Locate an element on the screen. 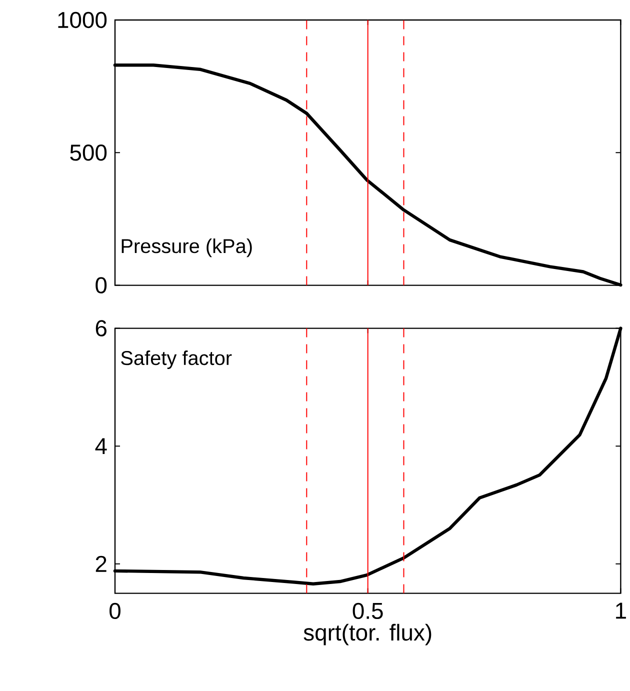  y-tick-label: 0 is located at coordinates (100, 285).